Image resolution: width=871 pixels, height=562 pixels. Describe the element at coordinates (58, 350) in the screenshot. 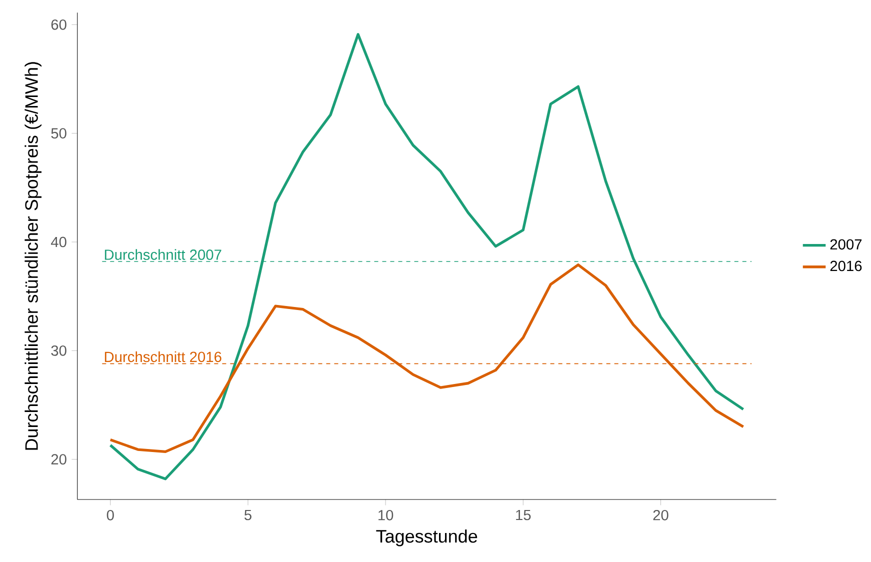

I see `y-tick-label: 30` at that location.